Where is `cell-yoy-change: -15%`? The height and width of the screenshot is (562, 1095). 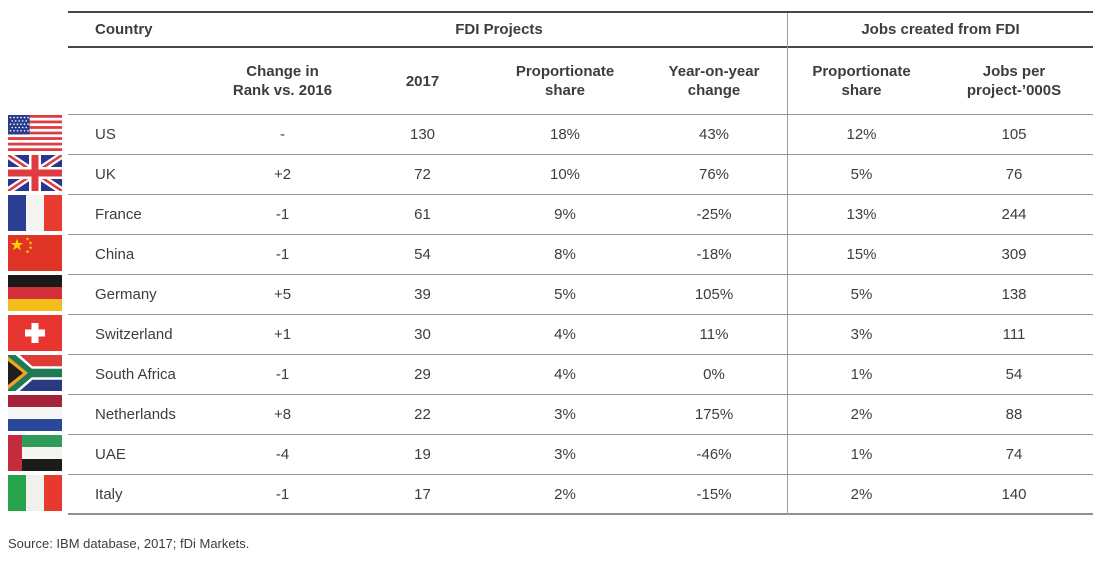 cell-yoy-change: -15% is located at coordinates (714, 494).